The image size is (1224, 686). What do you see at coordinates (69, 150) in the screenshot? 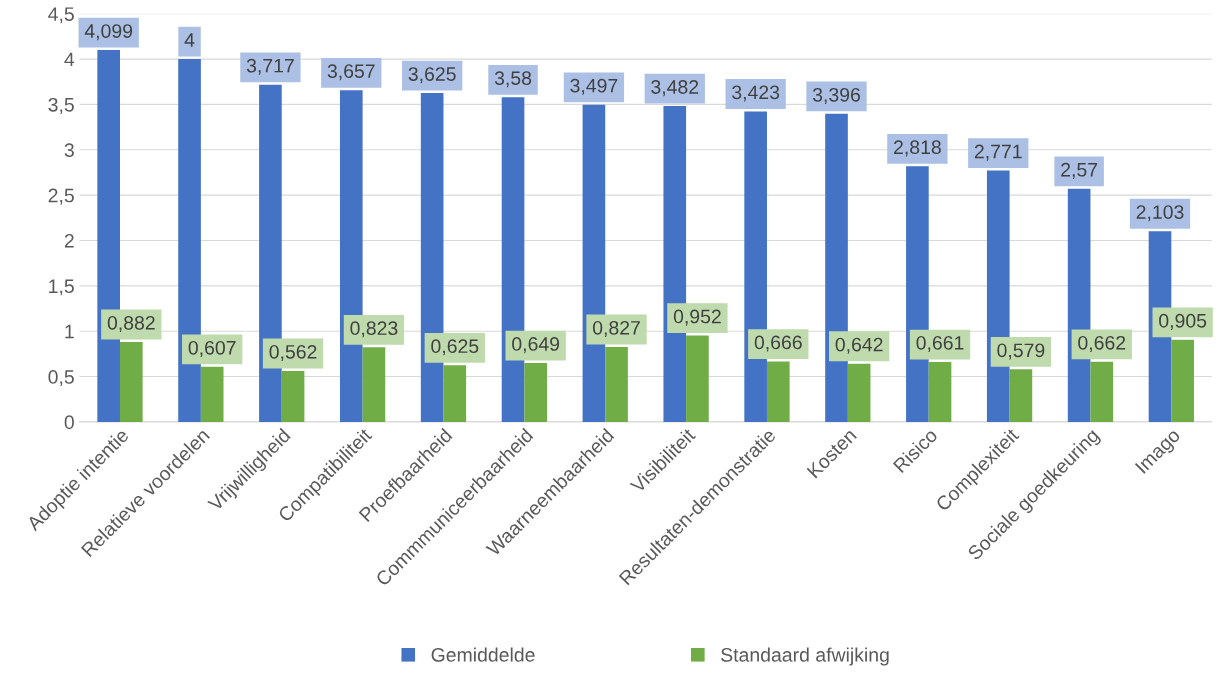
I see `y-tick-label: 3` at bounding box center [69, 150].